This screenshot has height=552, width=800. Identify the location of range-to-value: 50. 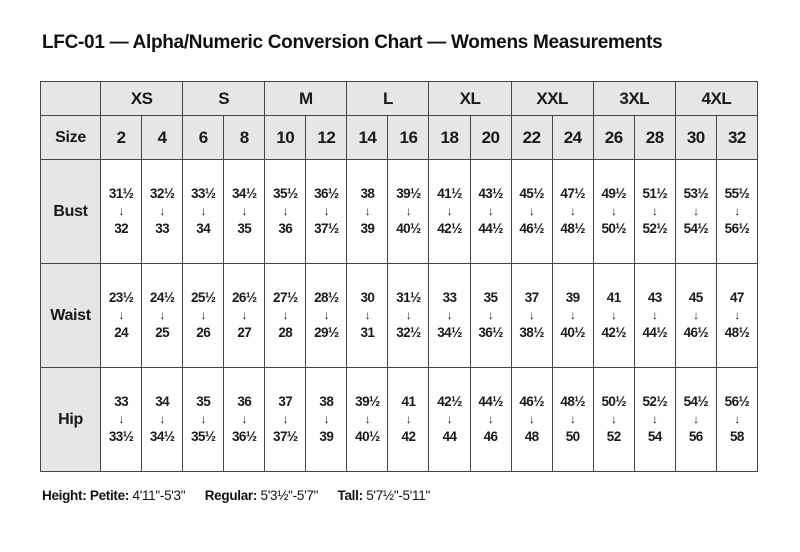
(572, 436).